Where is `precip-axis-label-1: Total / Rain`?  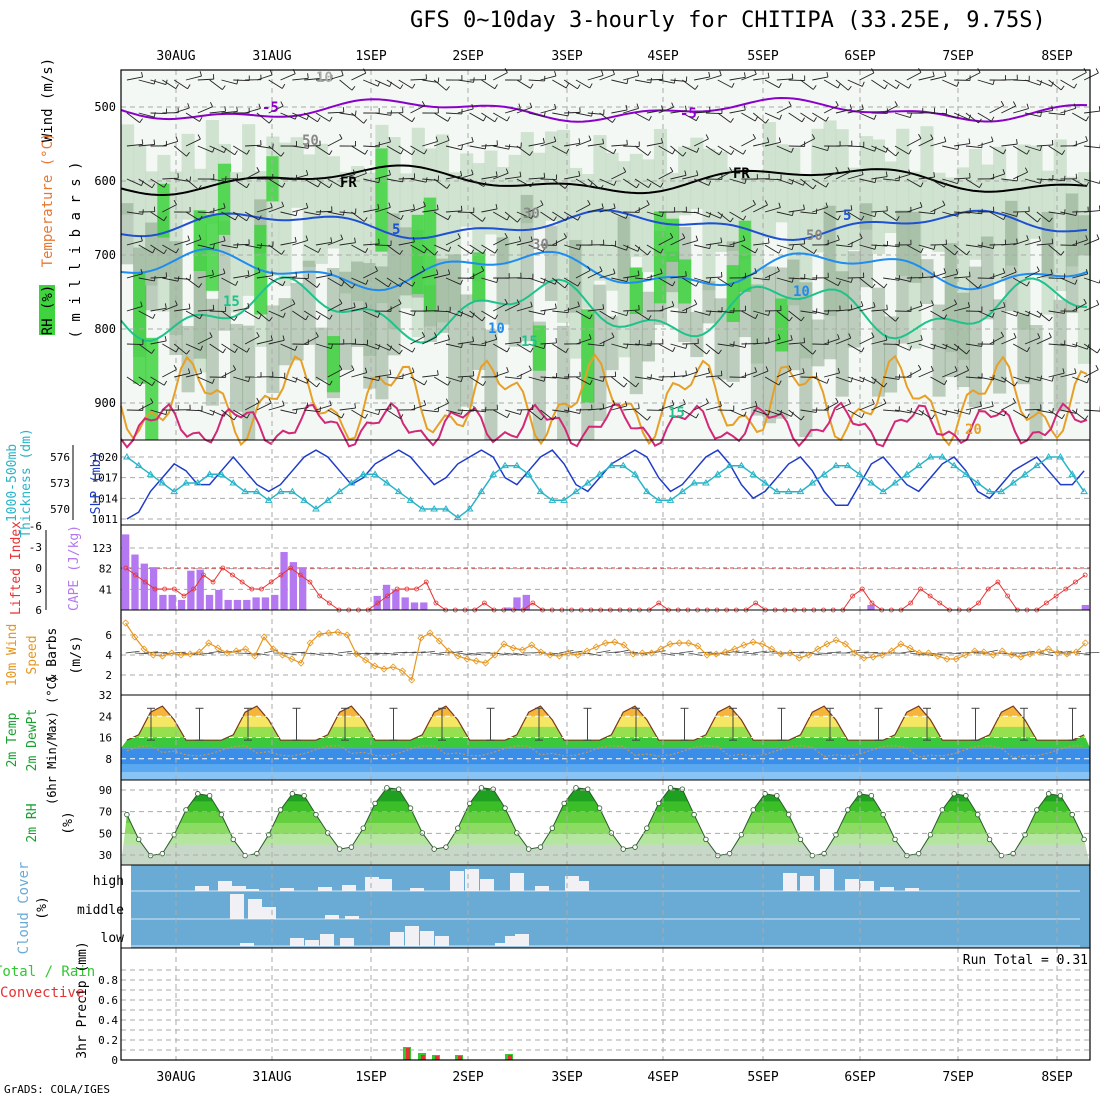
precip-axis-label-1: Total / Rain is located at coordinates (47, 972).